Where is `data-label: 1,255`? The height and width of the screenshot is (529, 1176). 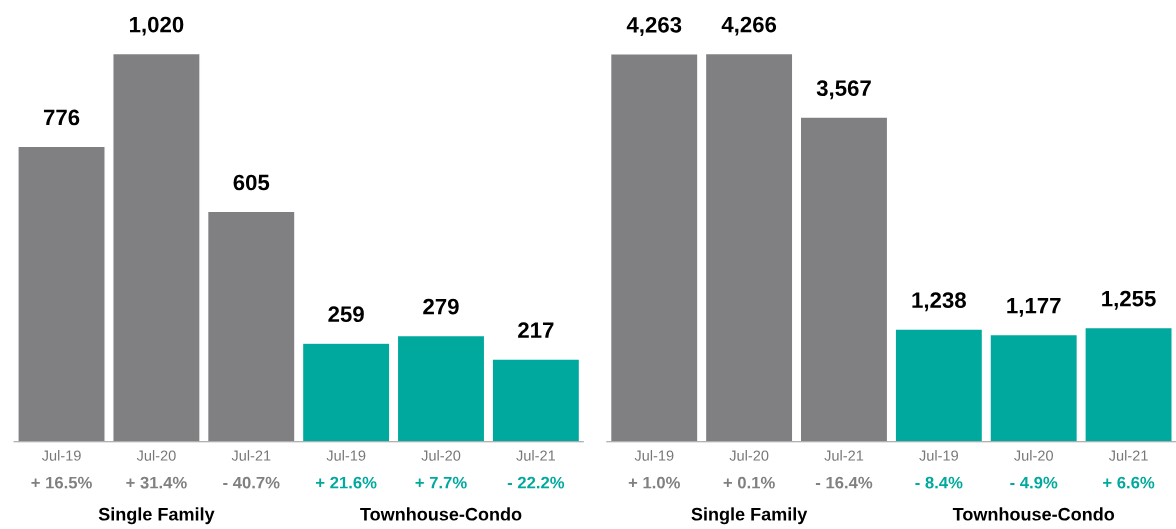
data-label: 1,255 is located at coordinates (1129, 300).